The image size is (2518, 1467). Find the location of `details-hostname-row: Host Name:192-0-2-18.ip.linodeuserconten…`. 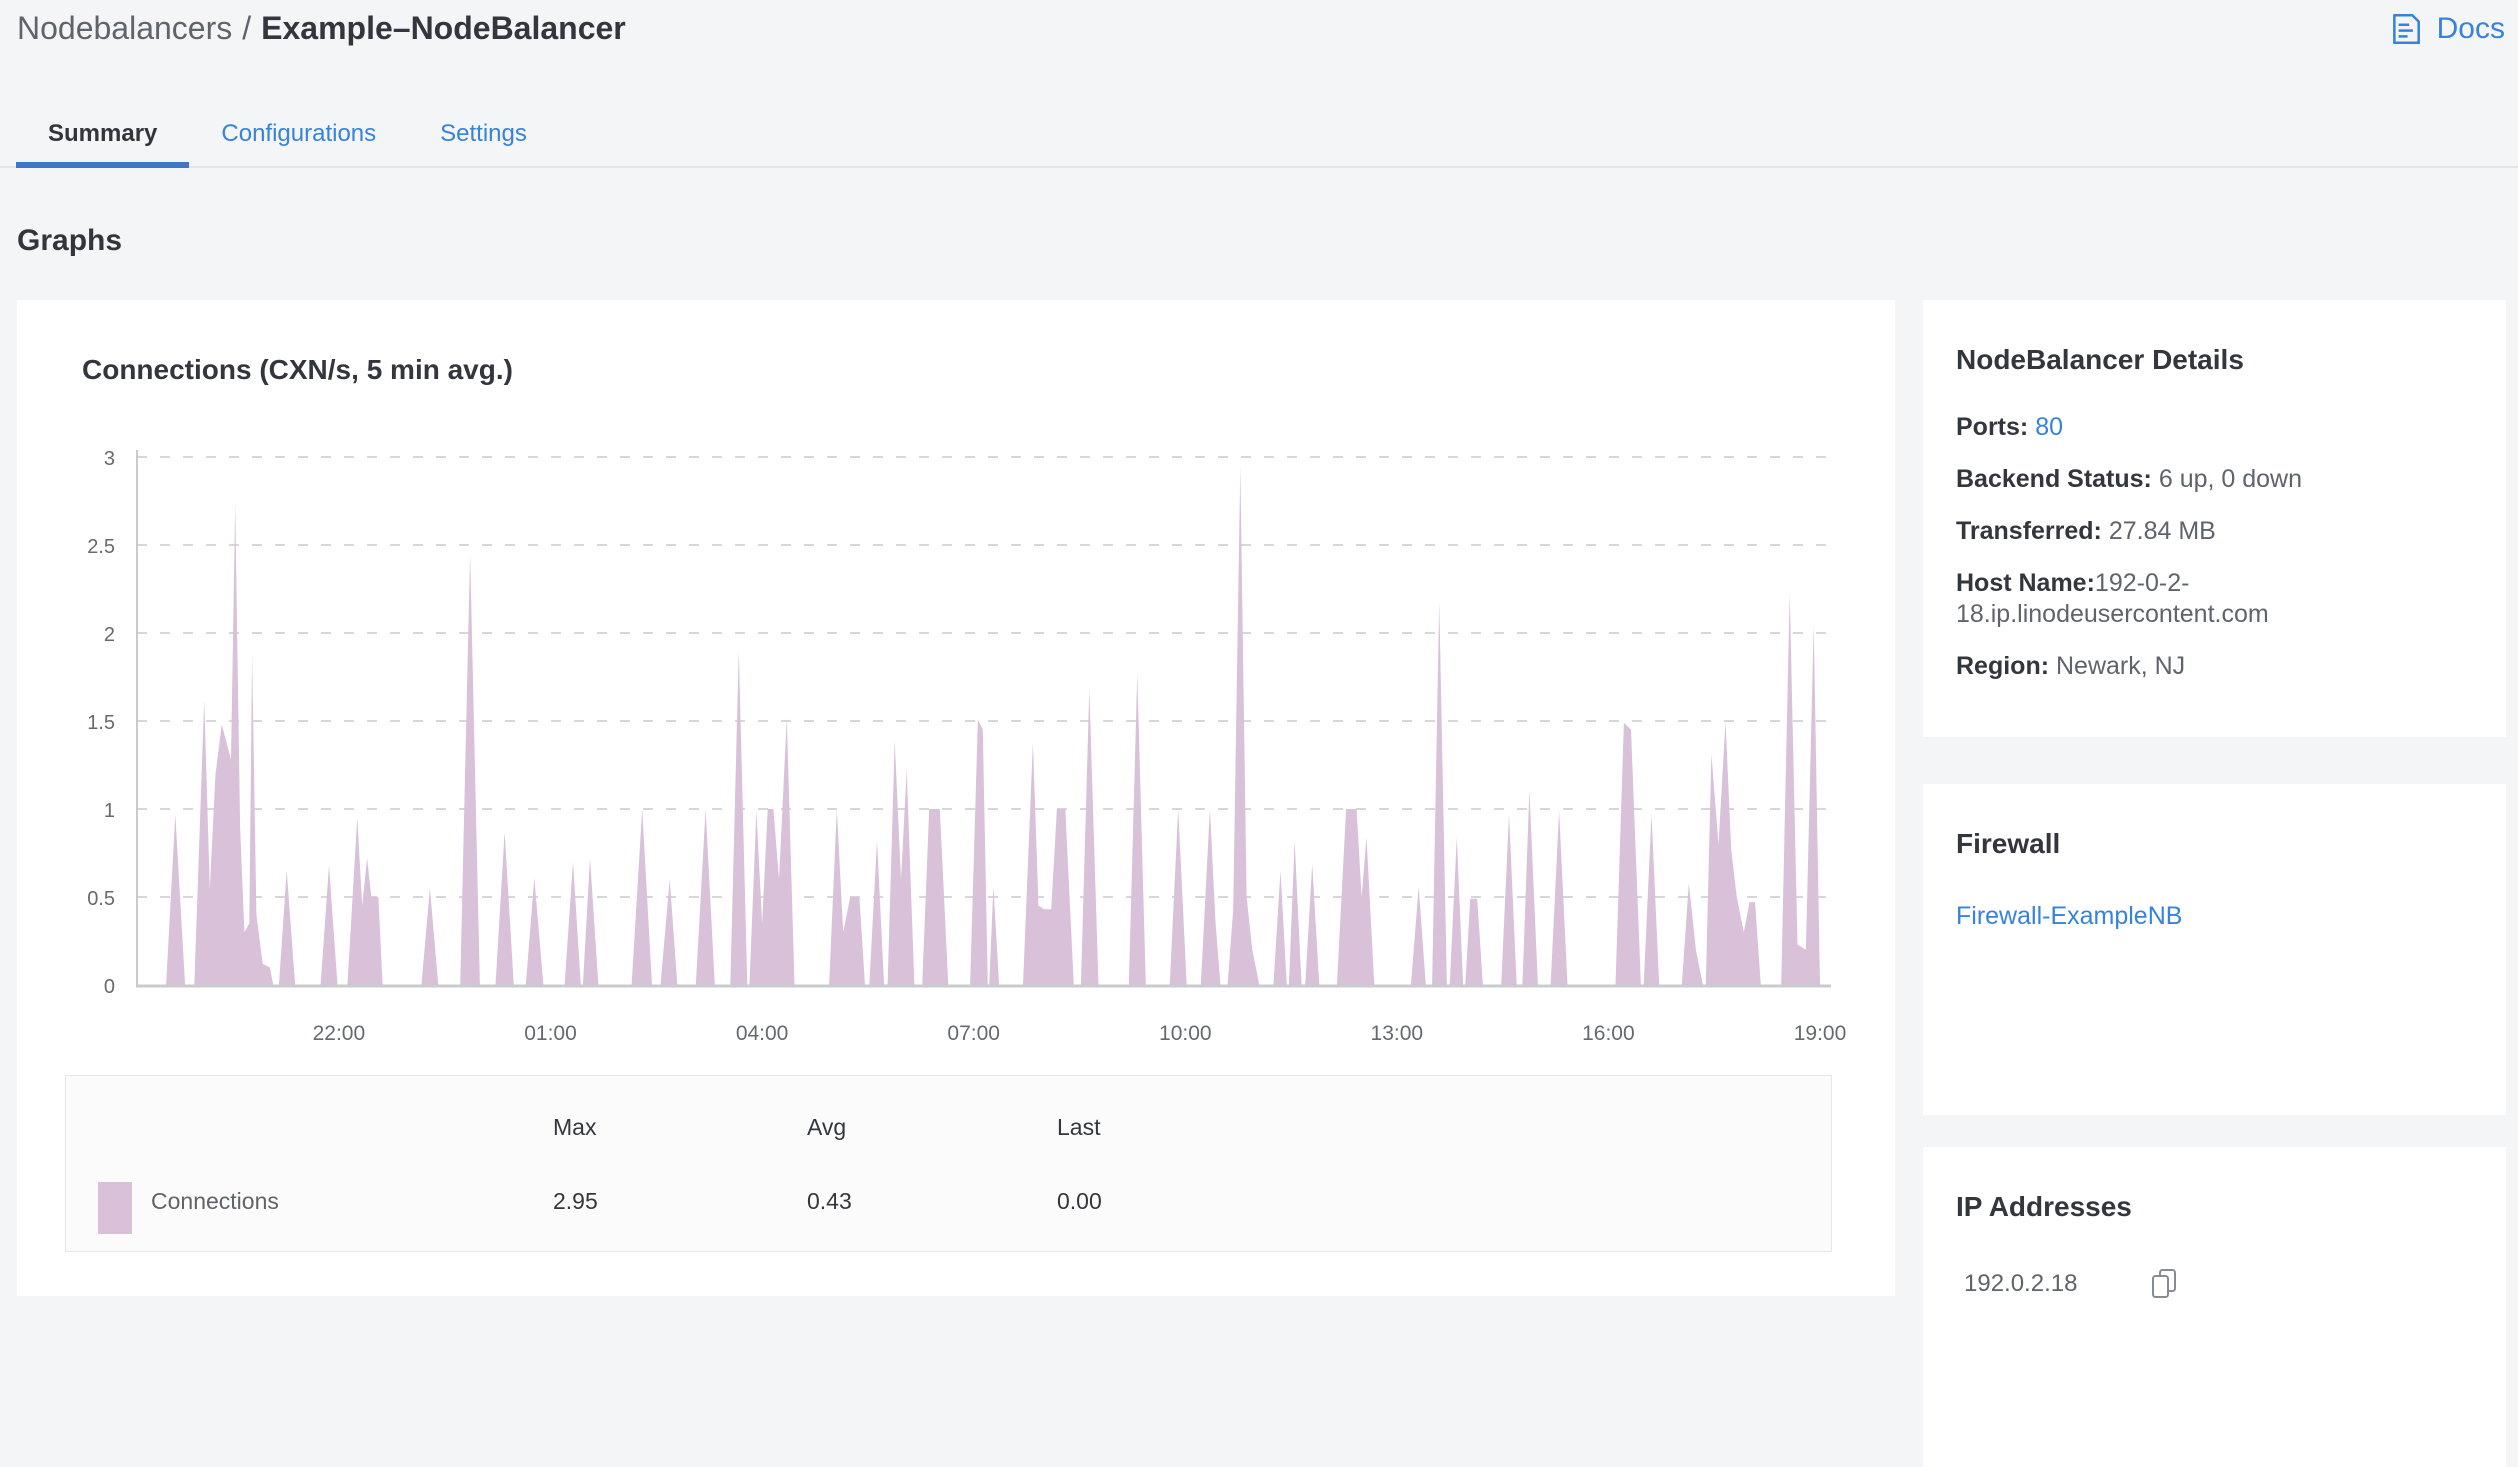

details-hostname-row: Host Name:192-0-2-18.ip.linodeuserconten… is located at coordinates (2213, 599).